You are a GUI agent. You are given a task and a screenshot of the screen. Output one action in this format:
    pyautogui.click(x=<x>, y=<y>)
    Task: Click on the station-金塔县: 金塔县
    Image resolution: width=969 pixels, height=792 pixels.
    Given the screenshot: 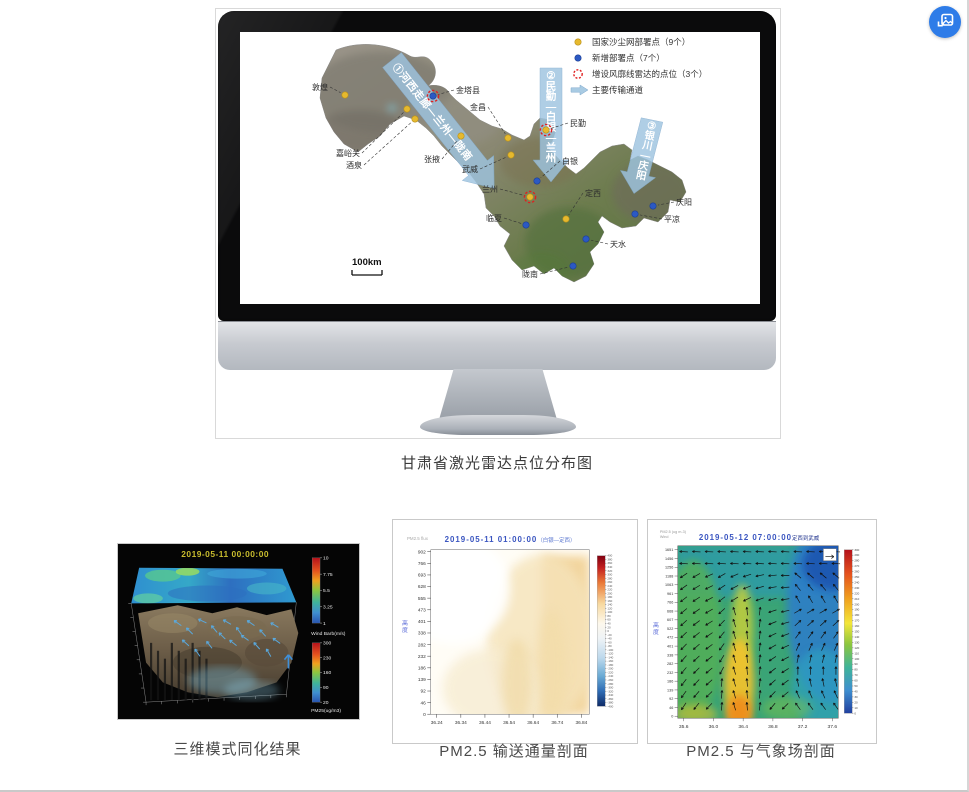 What is the action you would take?
    pyautogui.click(x=453, y=94)
    